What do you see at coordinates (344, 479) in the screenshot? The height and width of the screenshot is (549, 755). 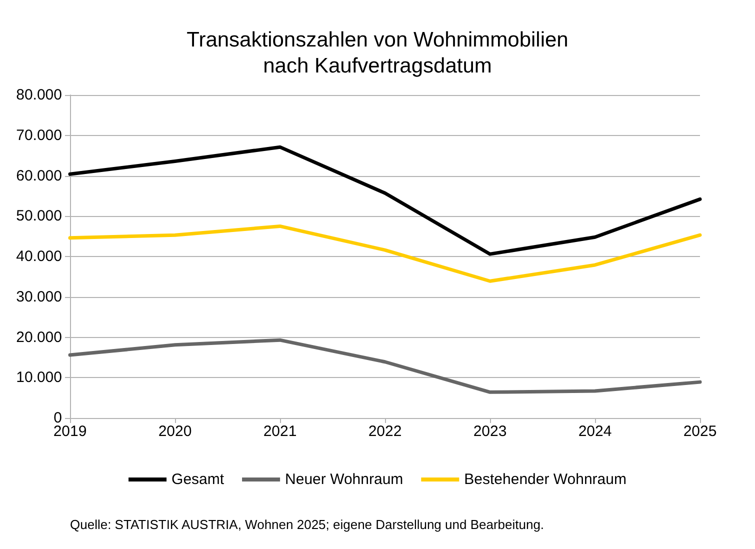 I see `legend-label: Neuer Wohnraum` at bounding box center [344, 479].